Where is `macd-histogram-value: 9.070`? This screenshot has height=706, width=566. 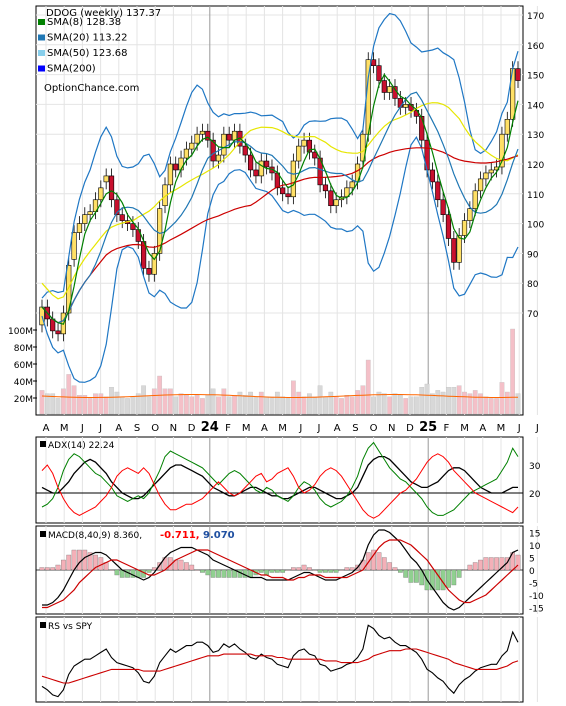 macd-histogram-value: 9.070 is located at coordinates (219, 535).